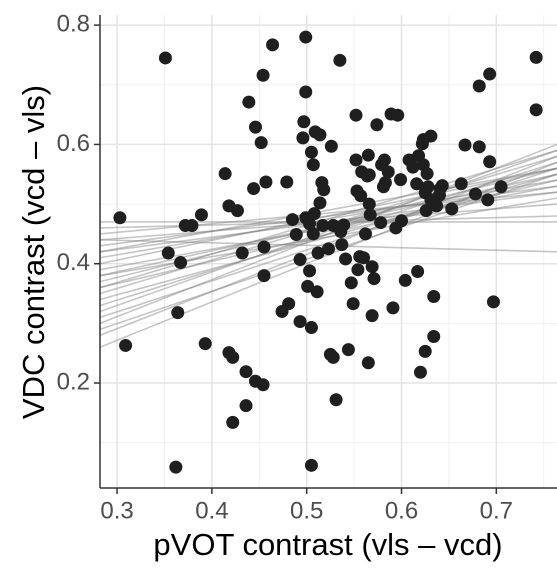  I want to click on x-tick-label: 0.5, so click(306, 510).